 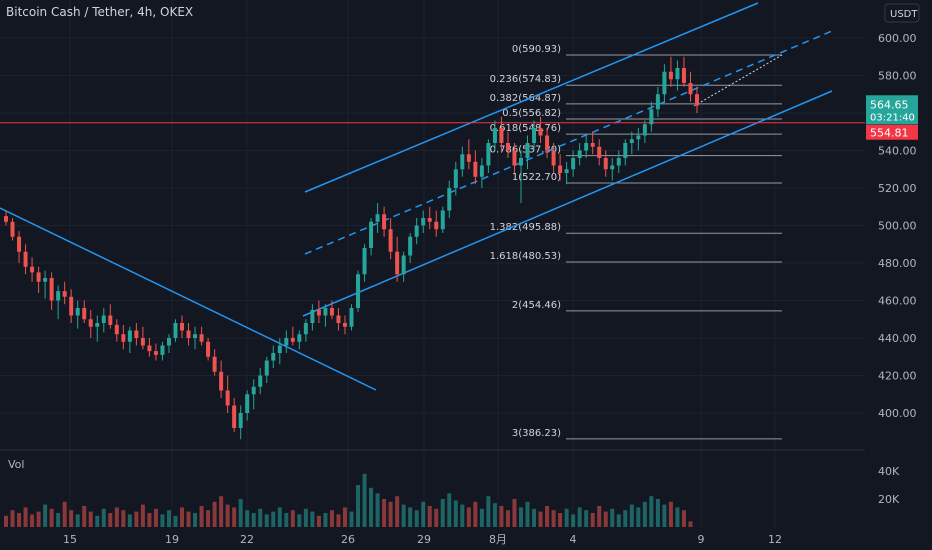 What do you see at coordinates (897, 301) in the screenshot?
I see `y-tick-label: 460.00` at bounding box center [897, 301].